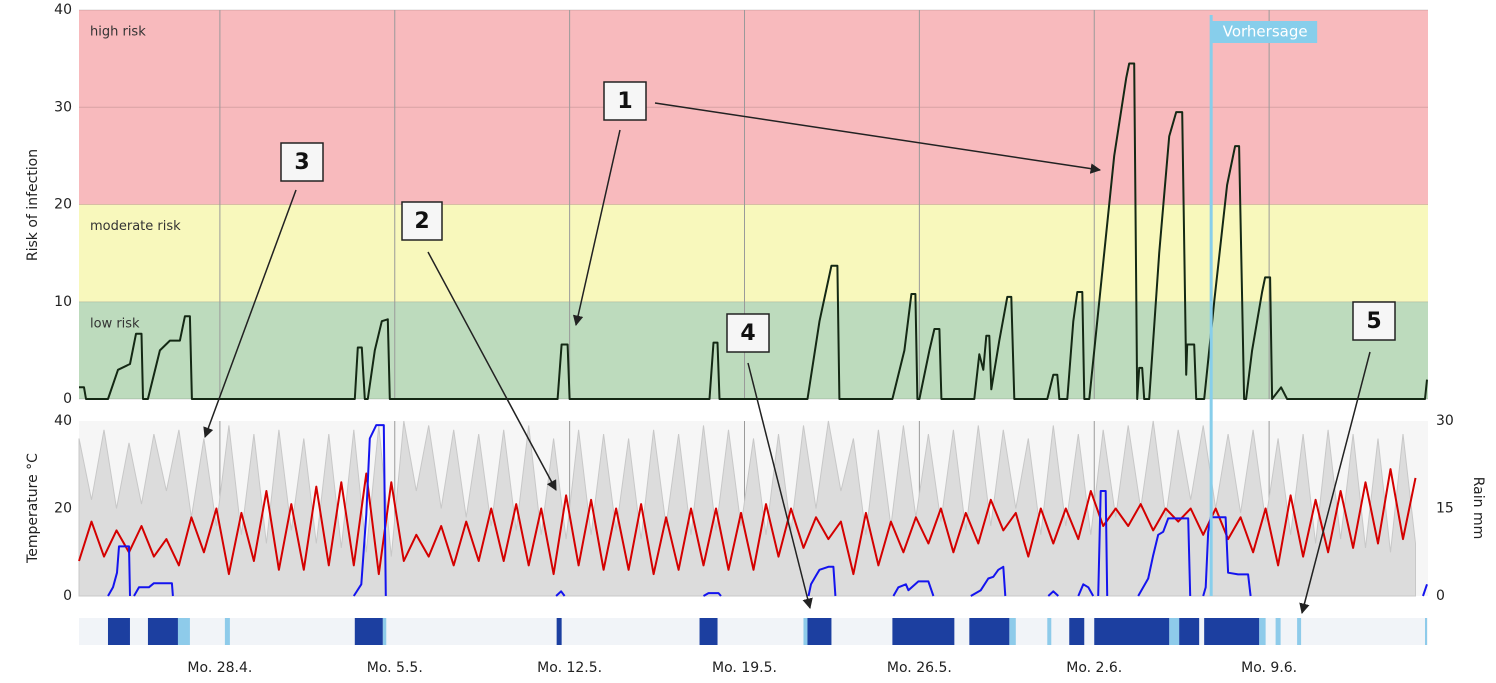  What do you see at coordinates (1440, 596) in the screenshot?
I see `y2-tick-label: 0` at bounding box center [1440, 596].